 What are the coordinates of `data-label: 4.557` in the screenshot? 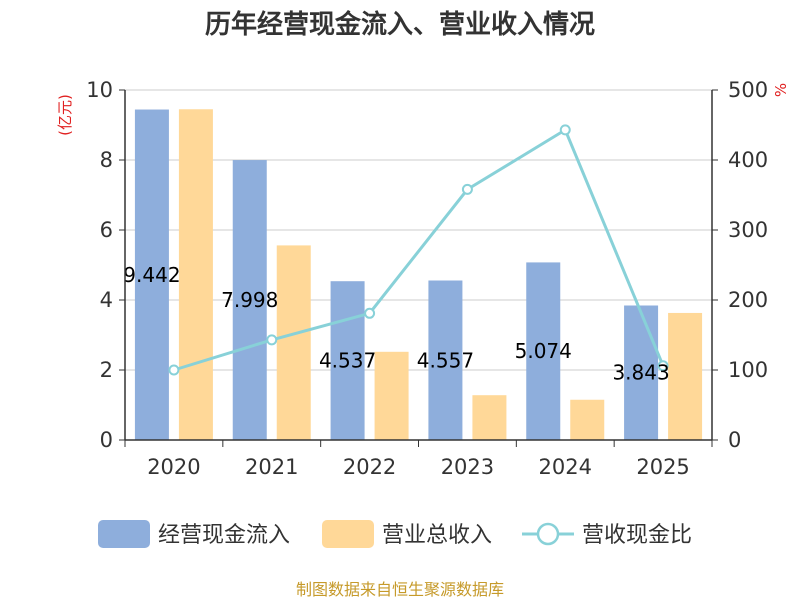 It's located at (445, 360).